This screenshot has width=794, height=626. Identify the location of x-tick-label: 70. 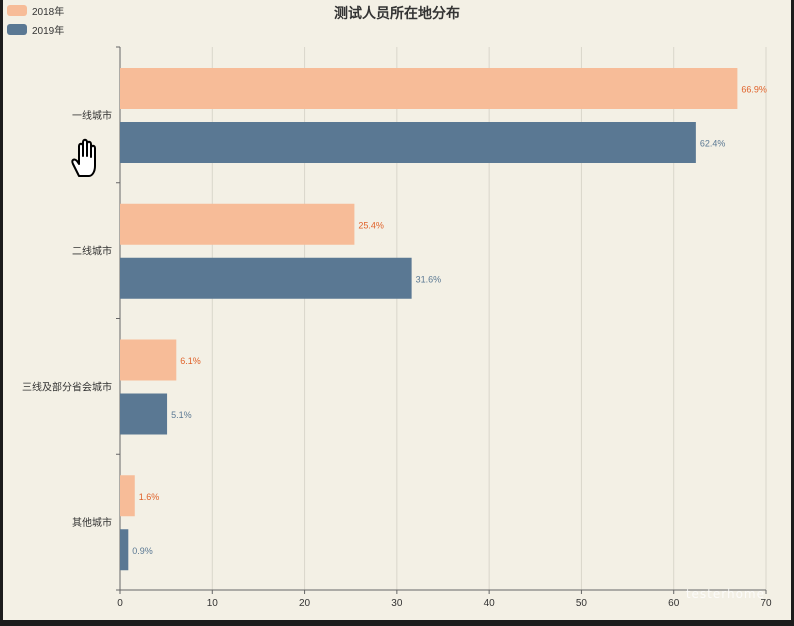
(766, 603).